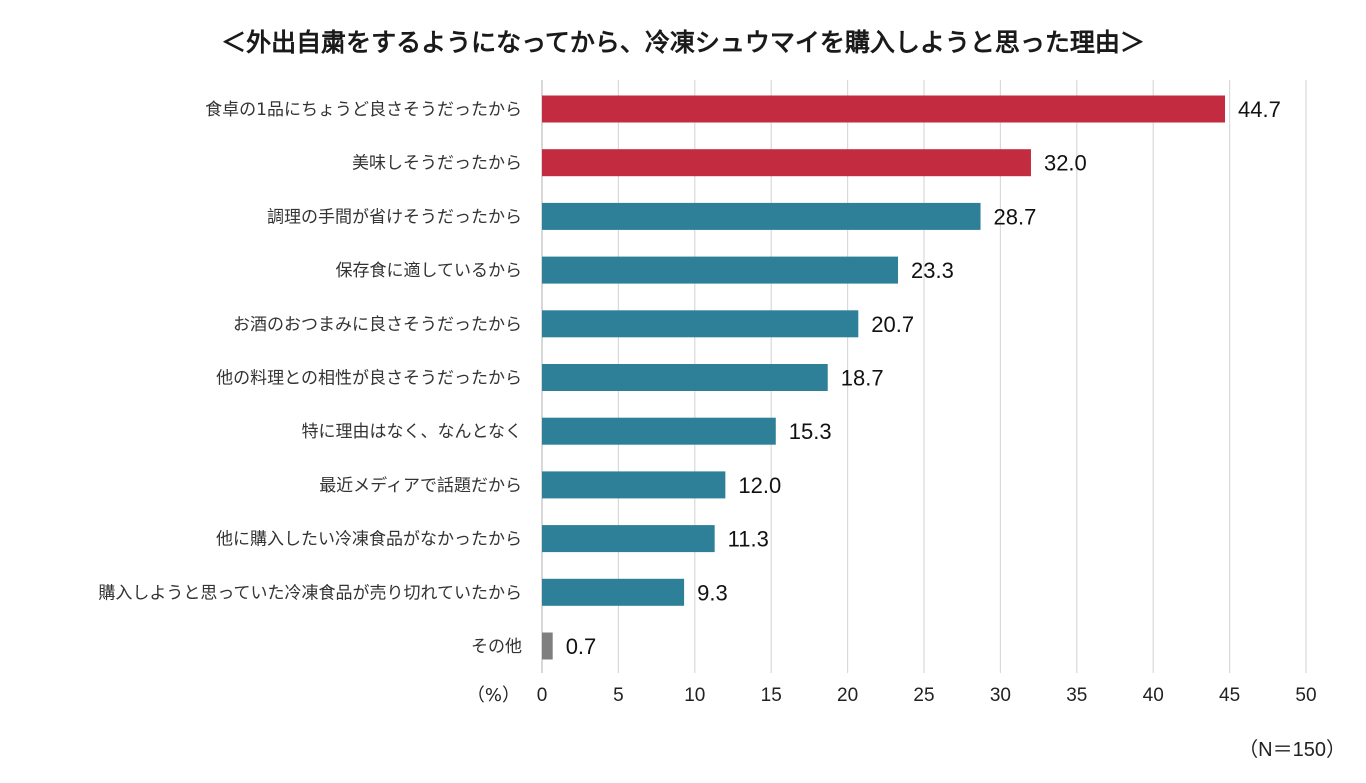  I want to click on sample-size-note: （N＝150）, so click(1292, 749).